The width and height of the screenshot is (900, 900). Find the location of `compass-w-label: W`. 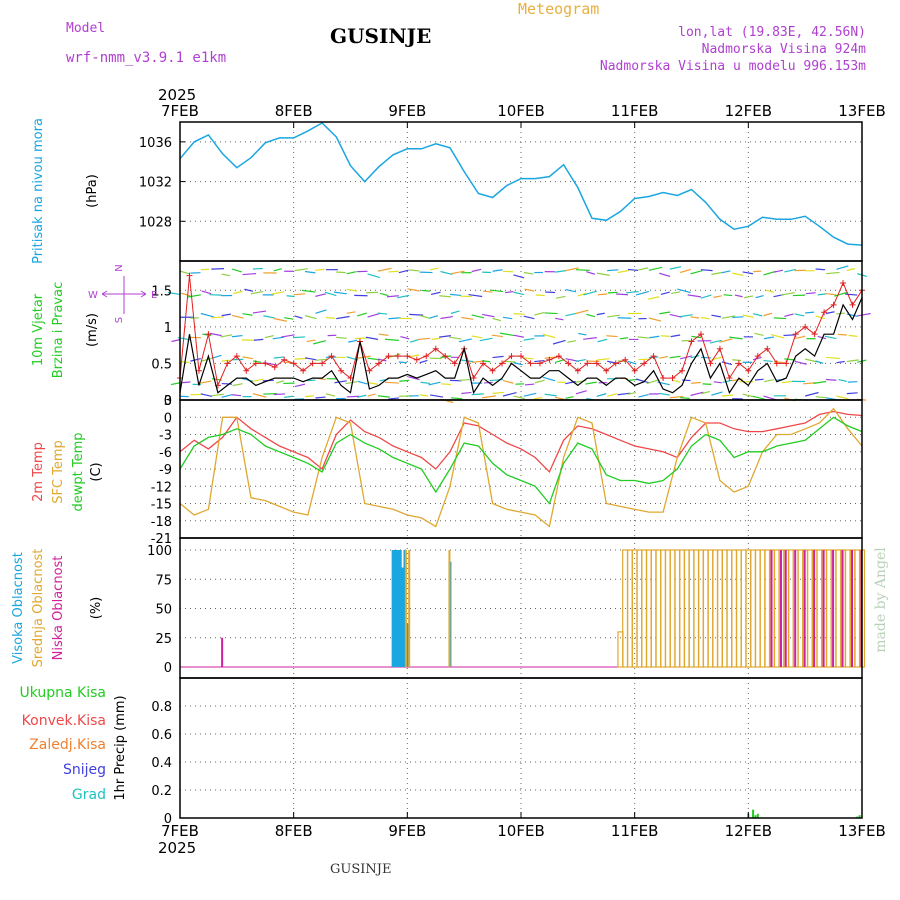

compass-w-label: W is located at coordinates (93, 295).